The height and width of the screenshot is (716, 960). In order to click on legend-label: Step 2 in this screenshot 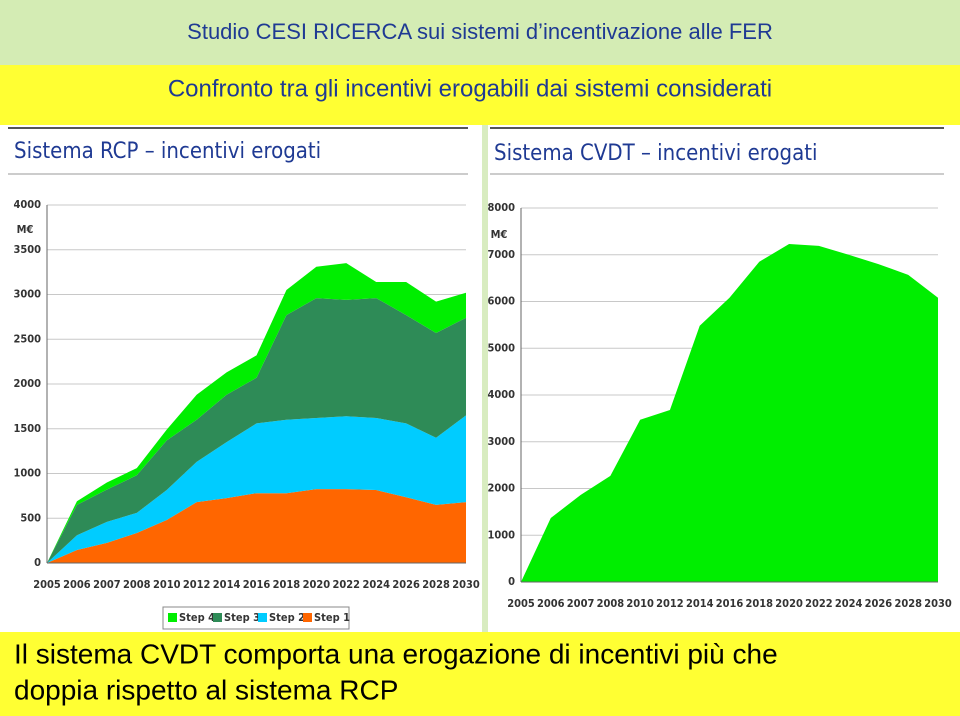, I will do `click(287, 617)`.